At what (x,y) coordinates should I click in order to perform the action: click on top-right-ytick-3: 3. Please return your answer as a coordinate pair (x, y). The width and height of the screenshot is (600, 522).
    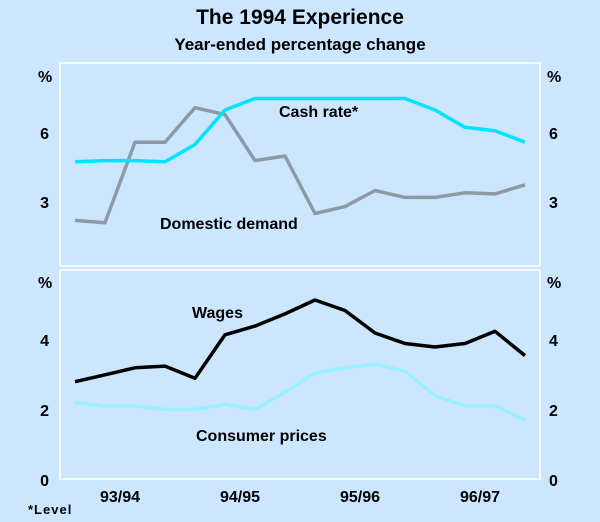
    Looking at the image, I should click on (553, 203).